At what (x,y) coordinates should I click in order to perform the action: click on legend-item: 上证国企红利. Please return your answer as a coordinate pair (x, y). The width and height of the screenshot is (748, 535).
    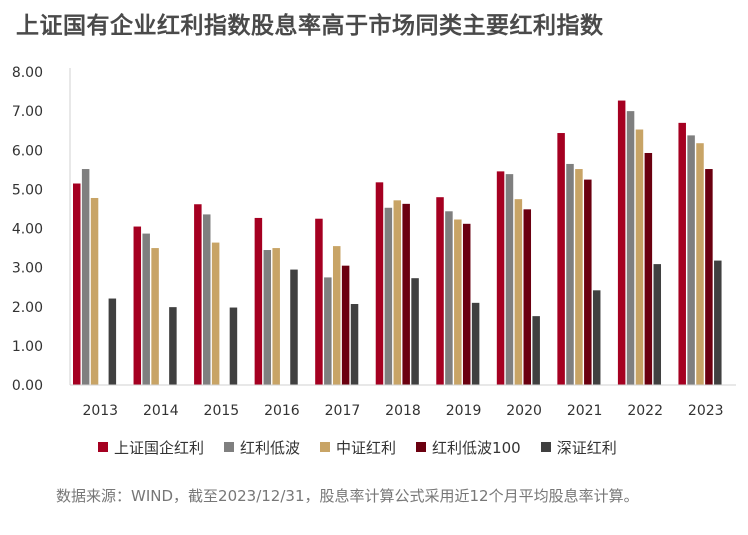
    Looking at the image, I should click on (151, 447).